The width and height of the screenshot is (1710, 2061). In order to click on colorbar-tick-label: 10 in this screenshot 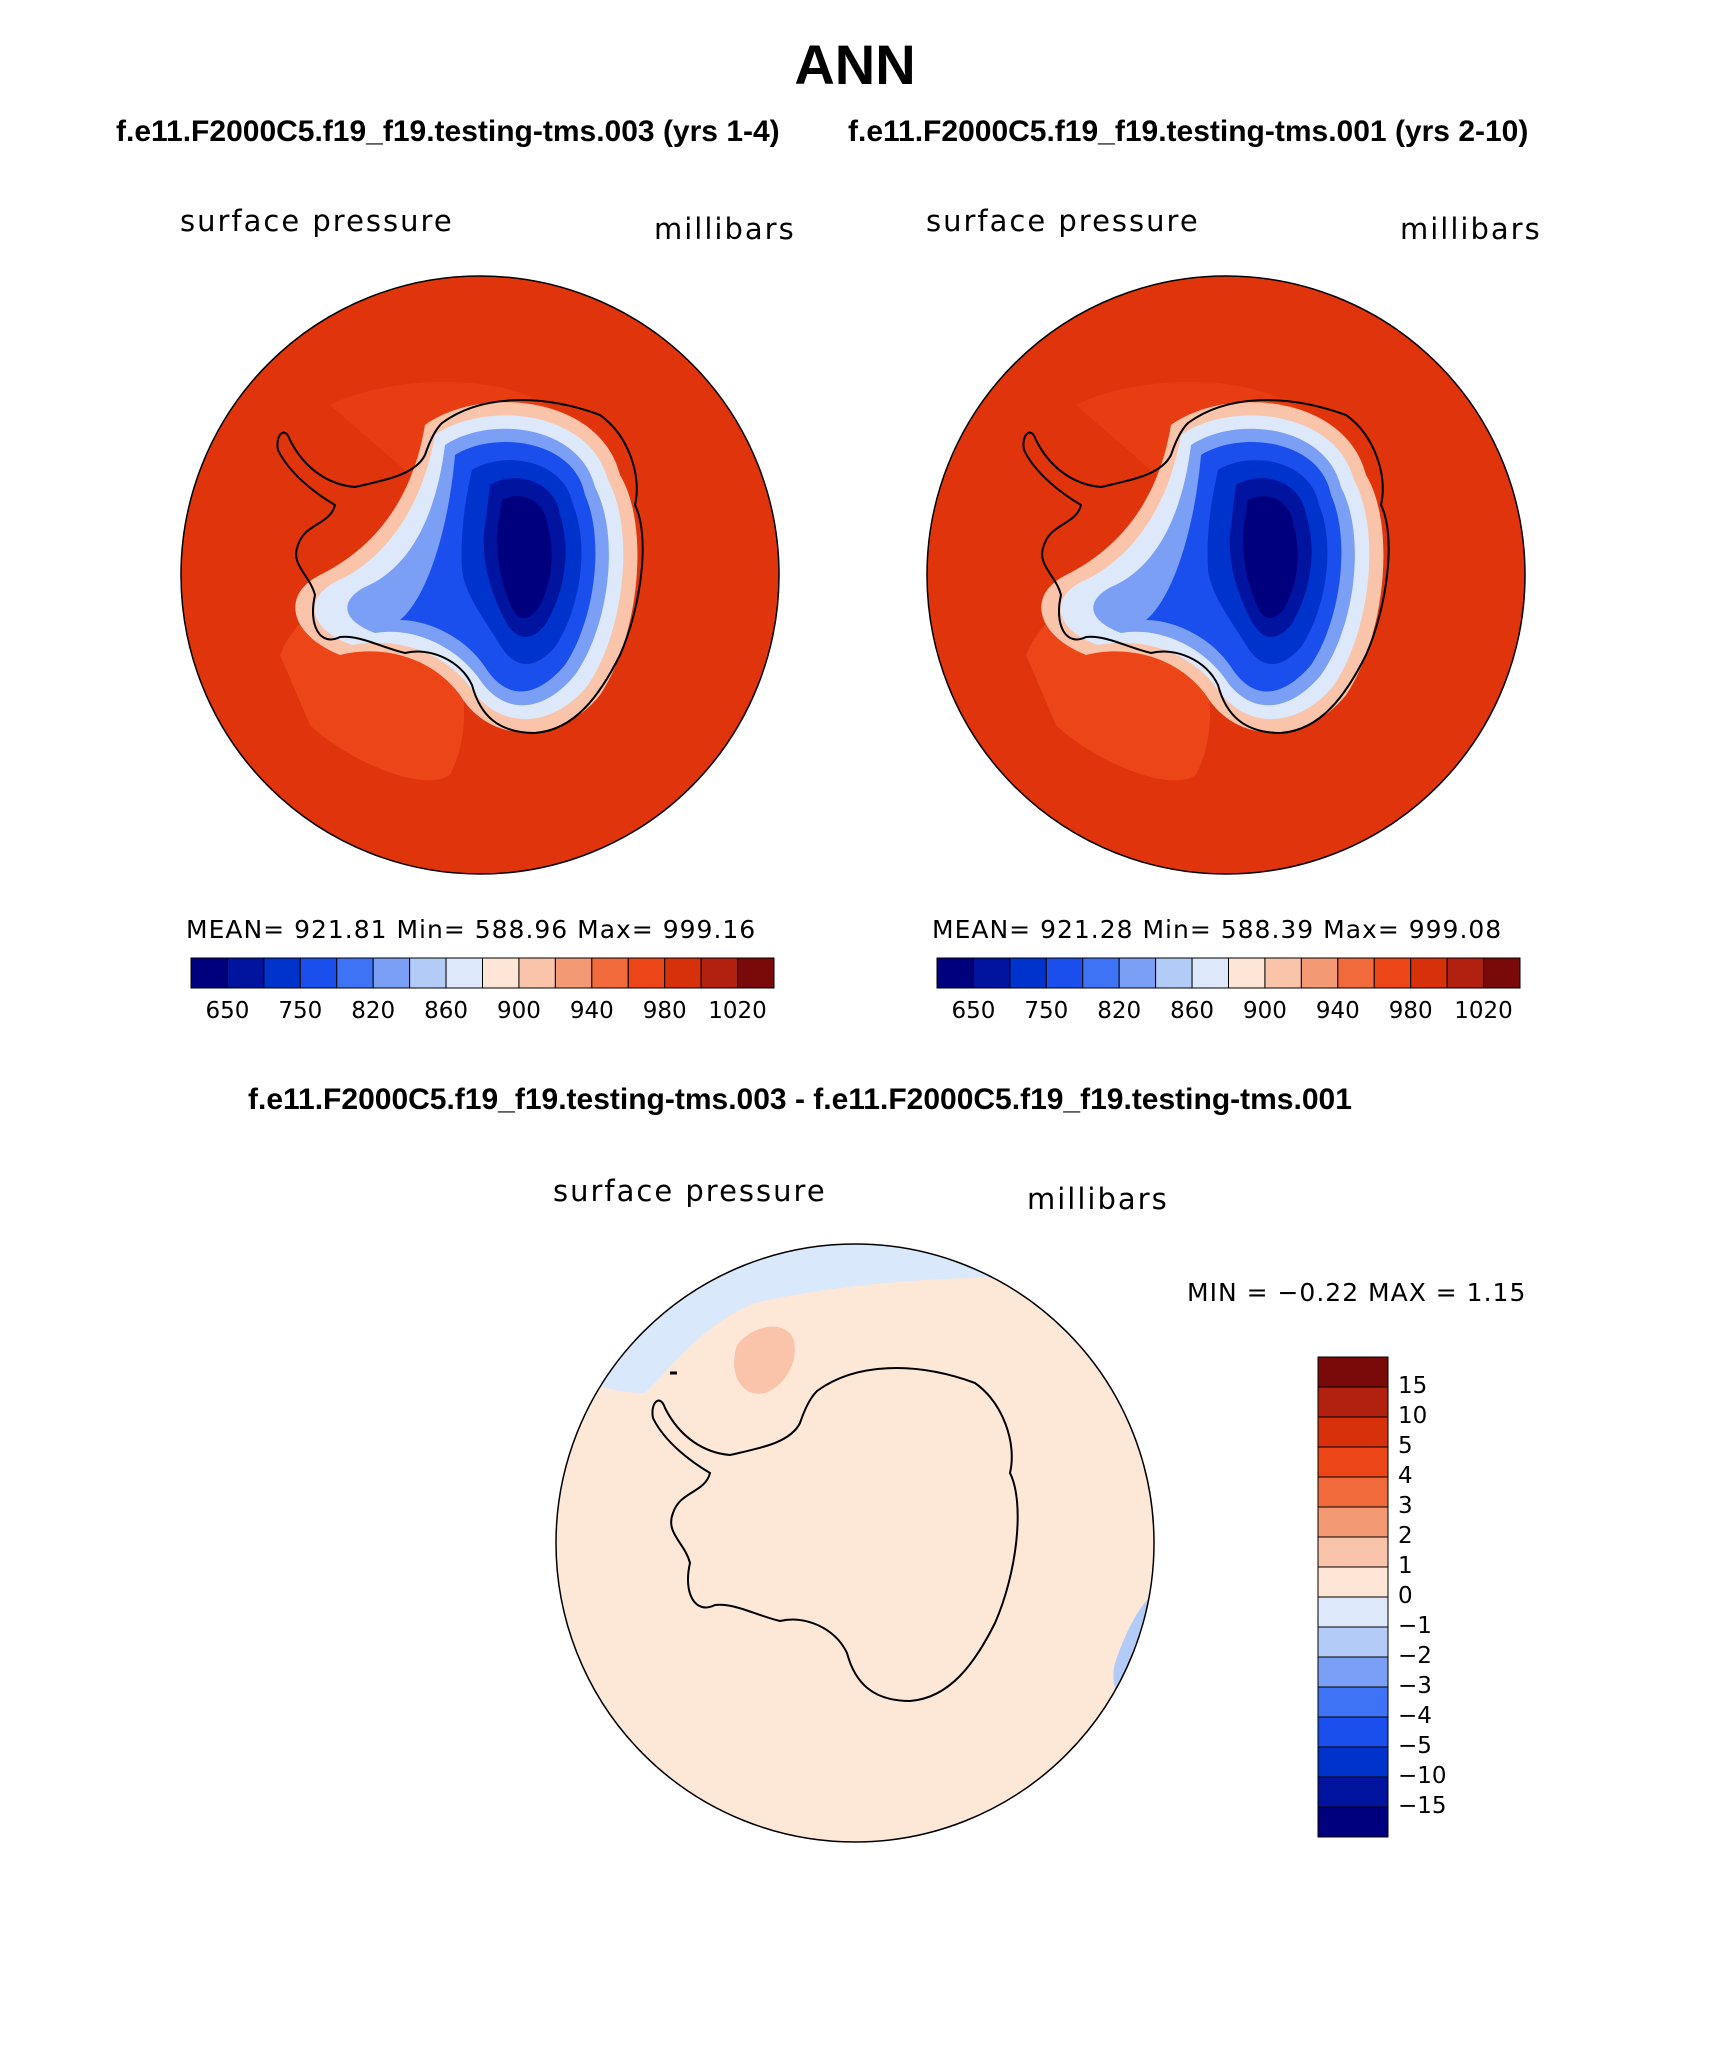, I will do `click(1413, 1416)`.